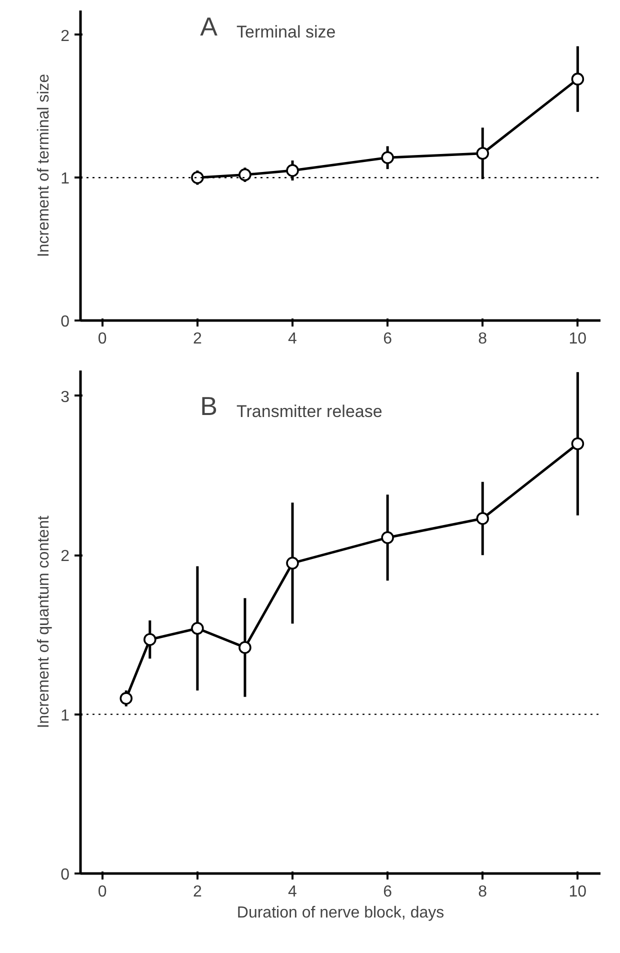  Describe the element at coordinates (286, 32) in the screenshot. I see `text: Terminal size` at that location.